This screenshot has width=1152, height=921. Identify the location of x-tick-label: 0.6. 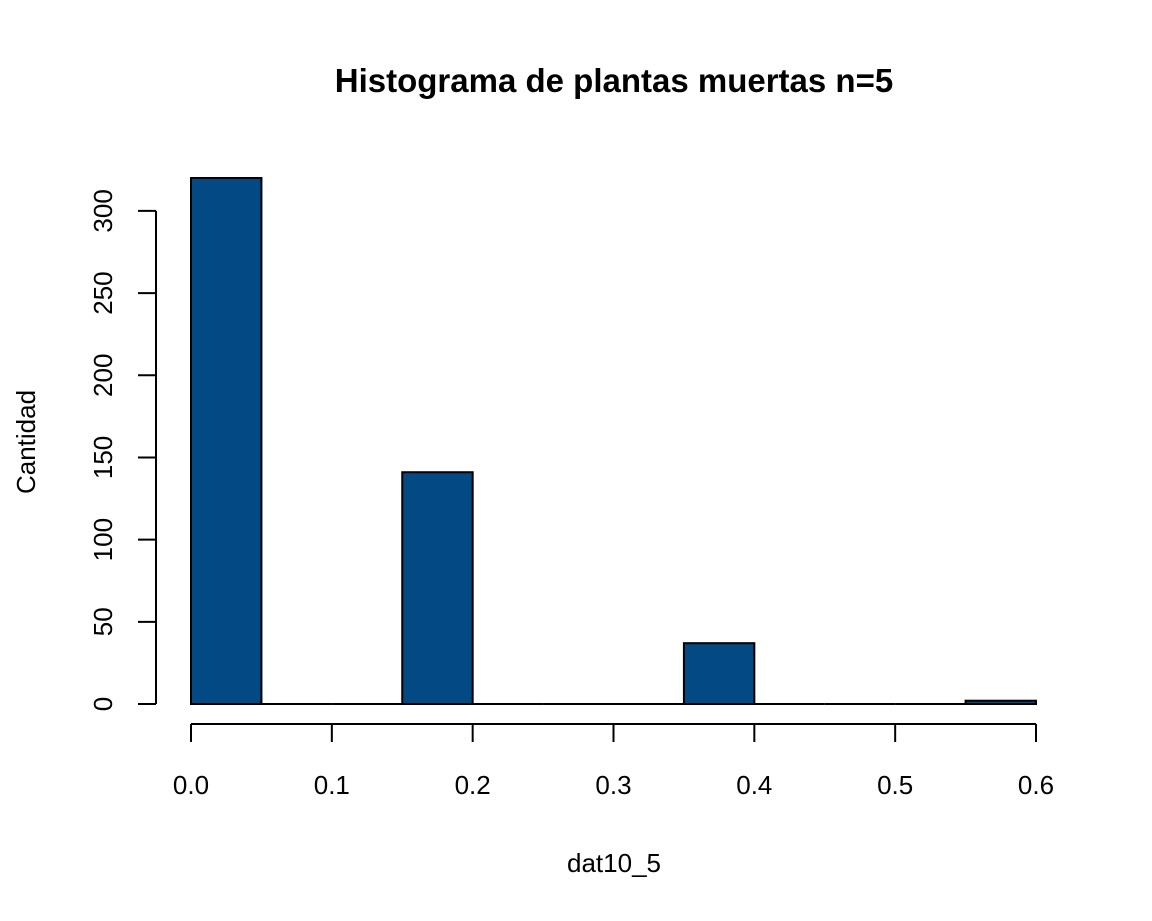
(1036, 785).